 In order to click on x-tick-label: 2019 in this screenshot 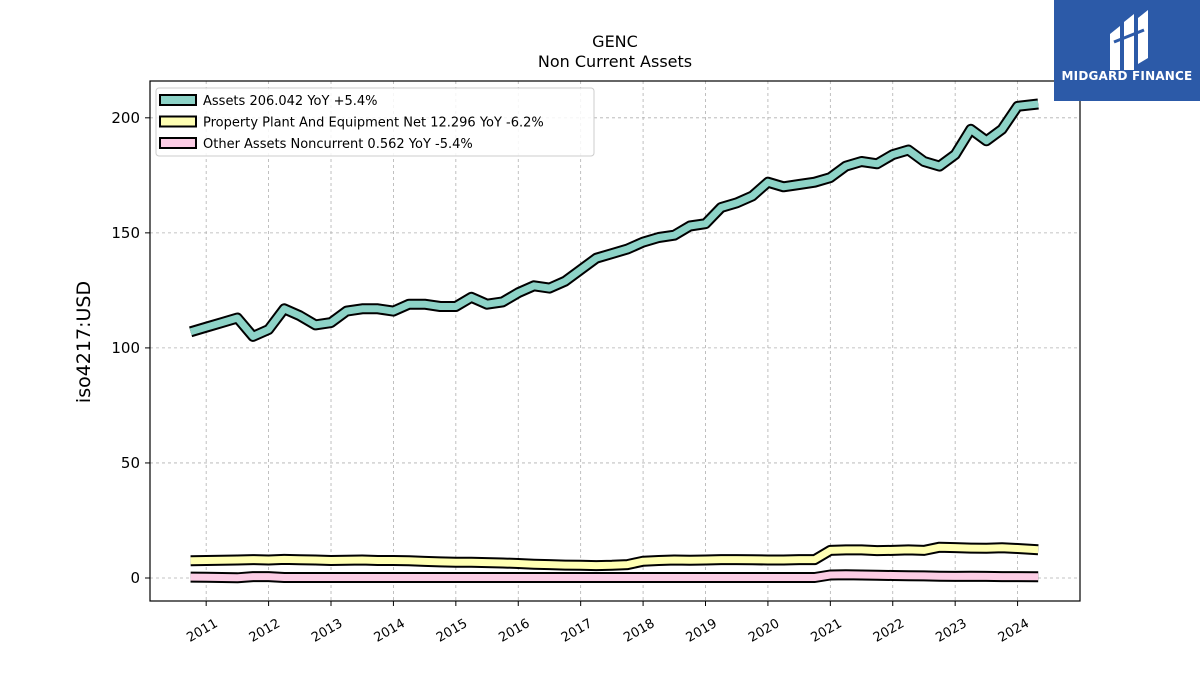, I will do `click(702, 631)`.